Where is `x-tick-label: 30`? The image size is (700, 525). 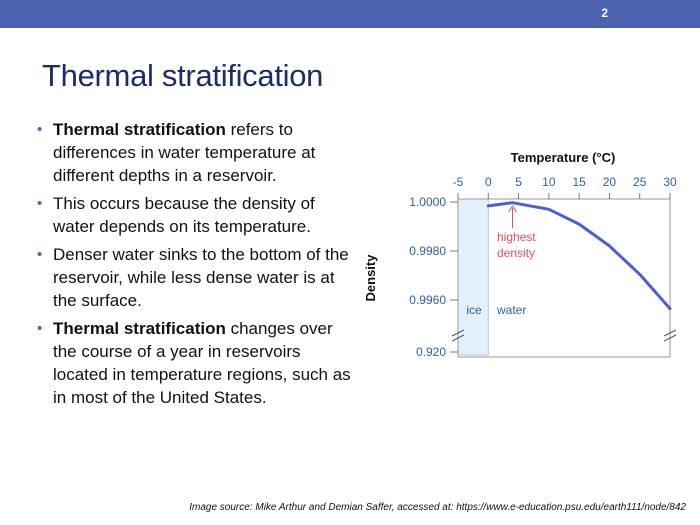 x-tick-label: 30 is located at coordinates (670, 182).